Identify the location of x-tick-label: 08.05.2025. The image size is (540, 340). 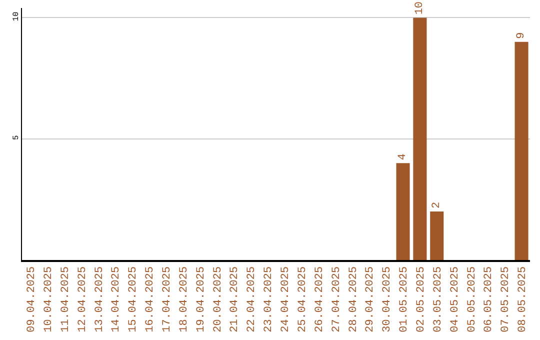
(523, 299).